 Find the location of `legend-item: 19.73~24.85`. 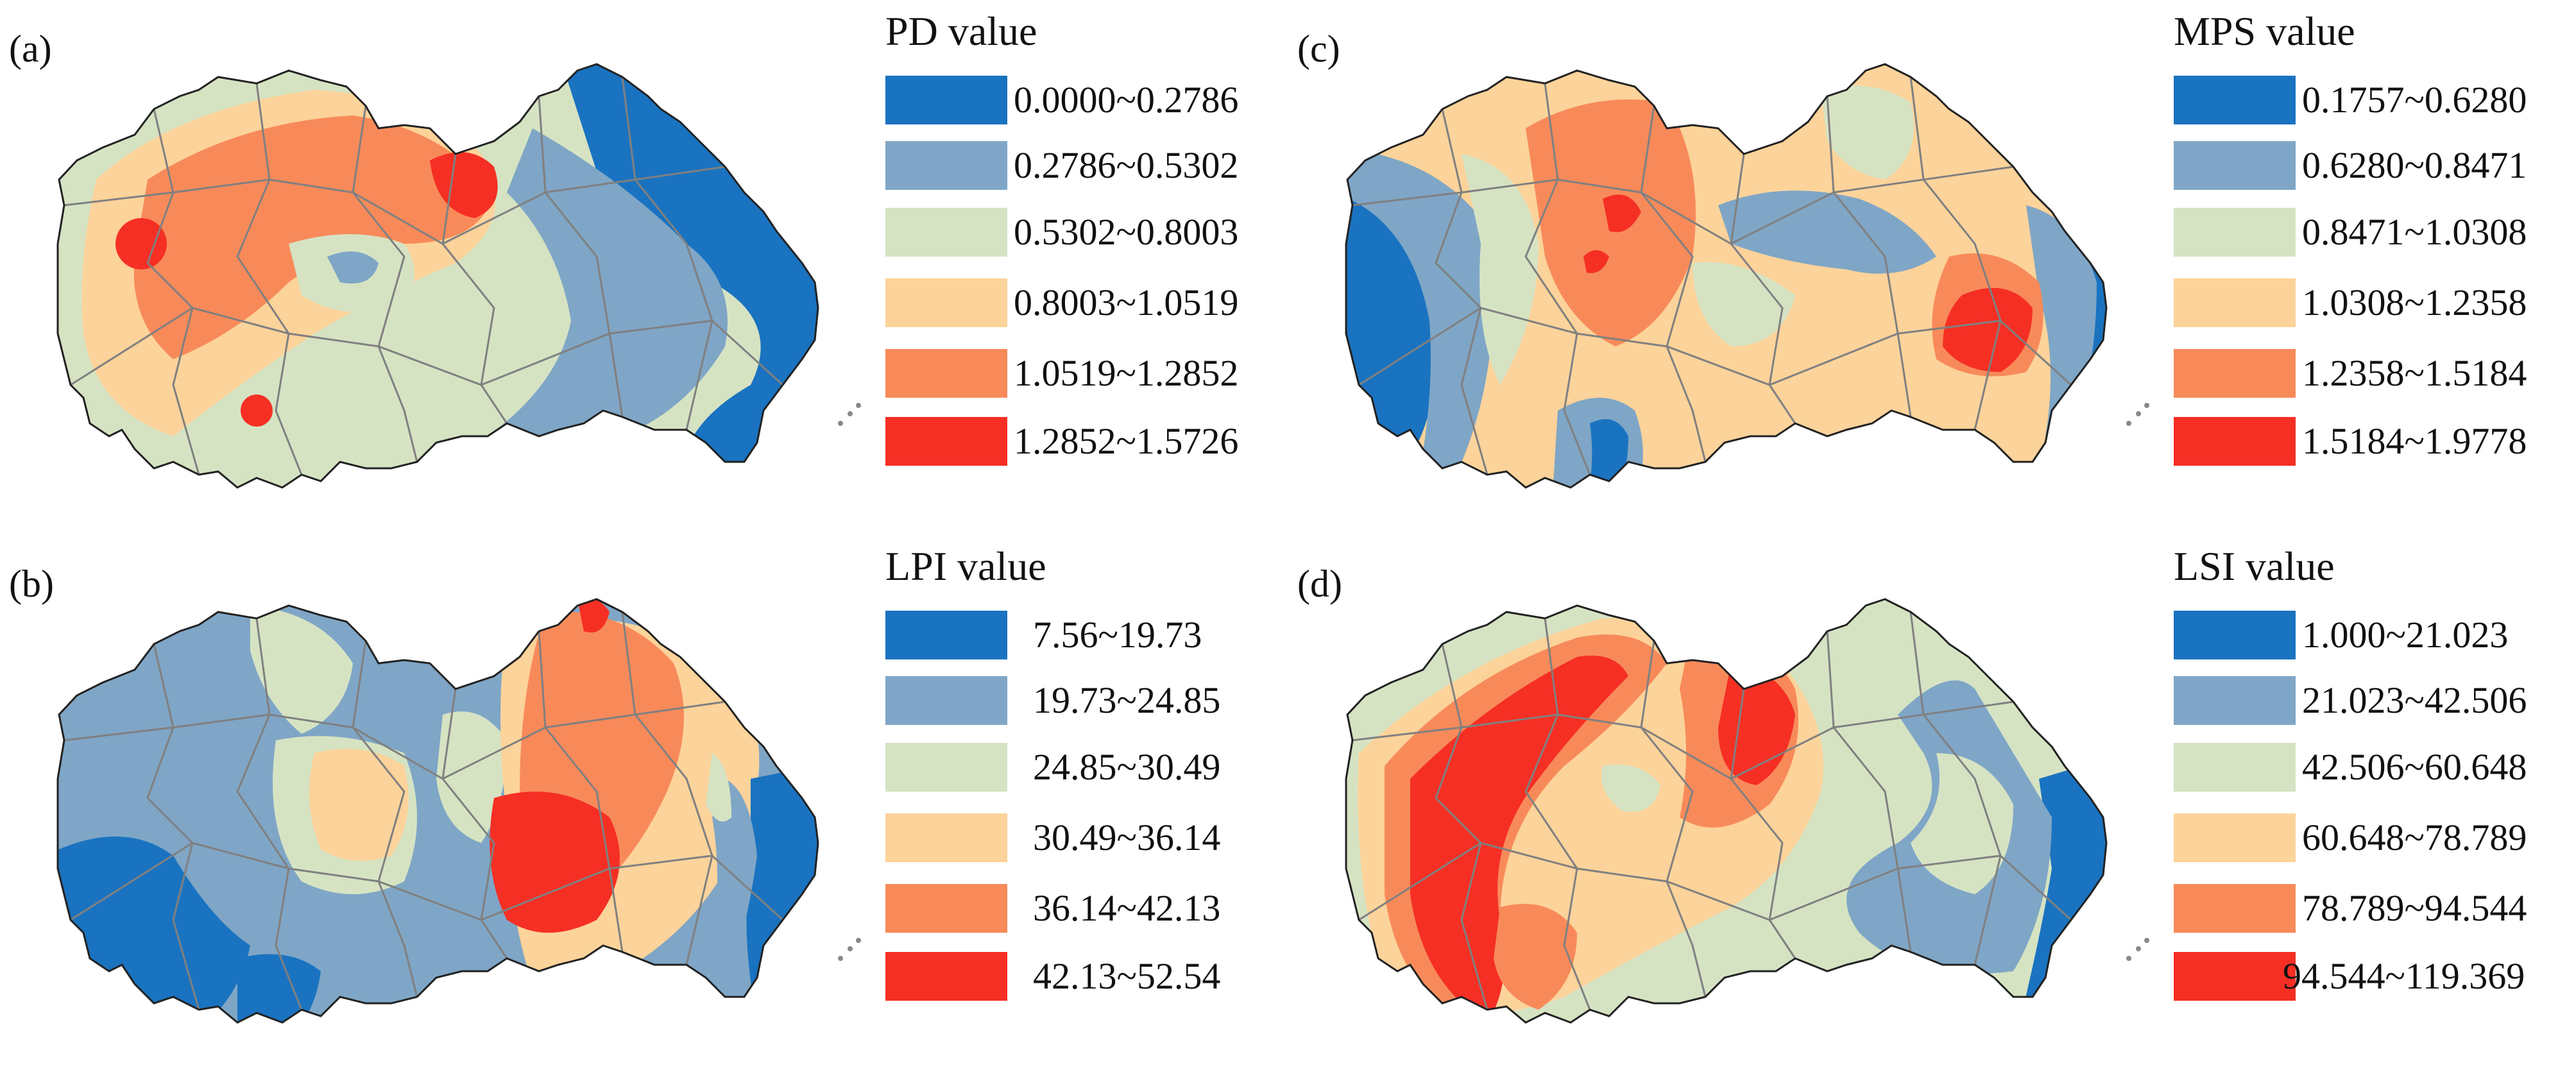

legend-item: 19.73~24.85 is located at coordinates (1084, 700).